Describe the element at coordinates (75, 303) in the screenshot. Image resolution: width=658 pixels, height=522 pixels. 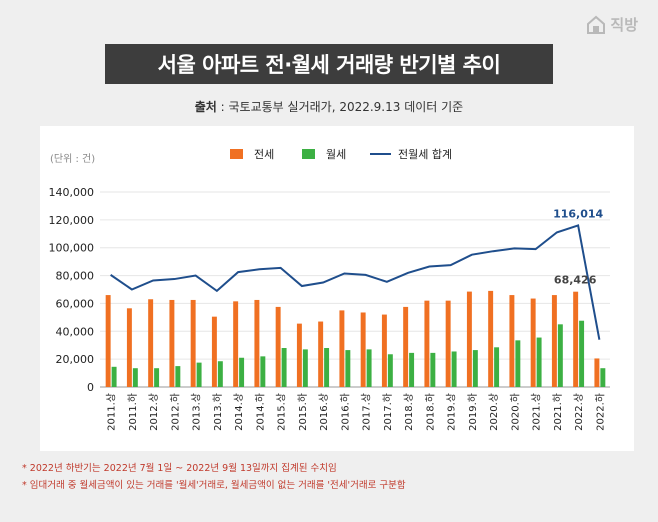
I see `y-tick-label: 60,000` at that location.